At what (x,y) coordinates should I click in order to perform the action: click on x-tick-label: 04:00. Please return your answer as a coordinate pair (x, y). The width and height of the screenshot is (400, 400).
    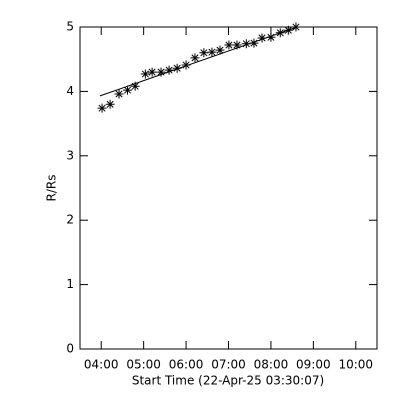
    Looking at the image, I should click on (101, 365).